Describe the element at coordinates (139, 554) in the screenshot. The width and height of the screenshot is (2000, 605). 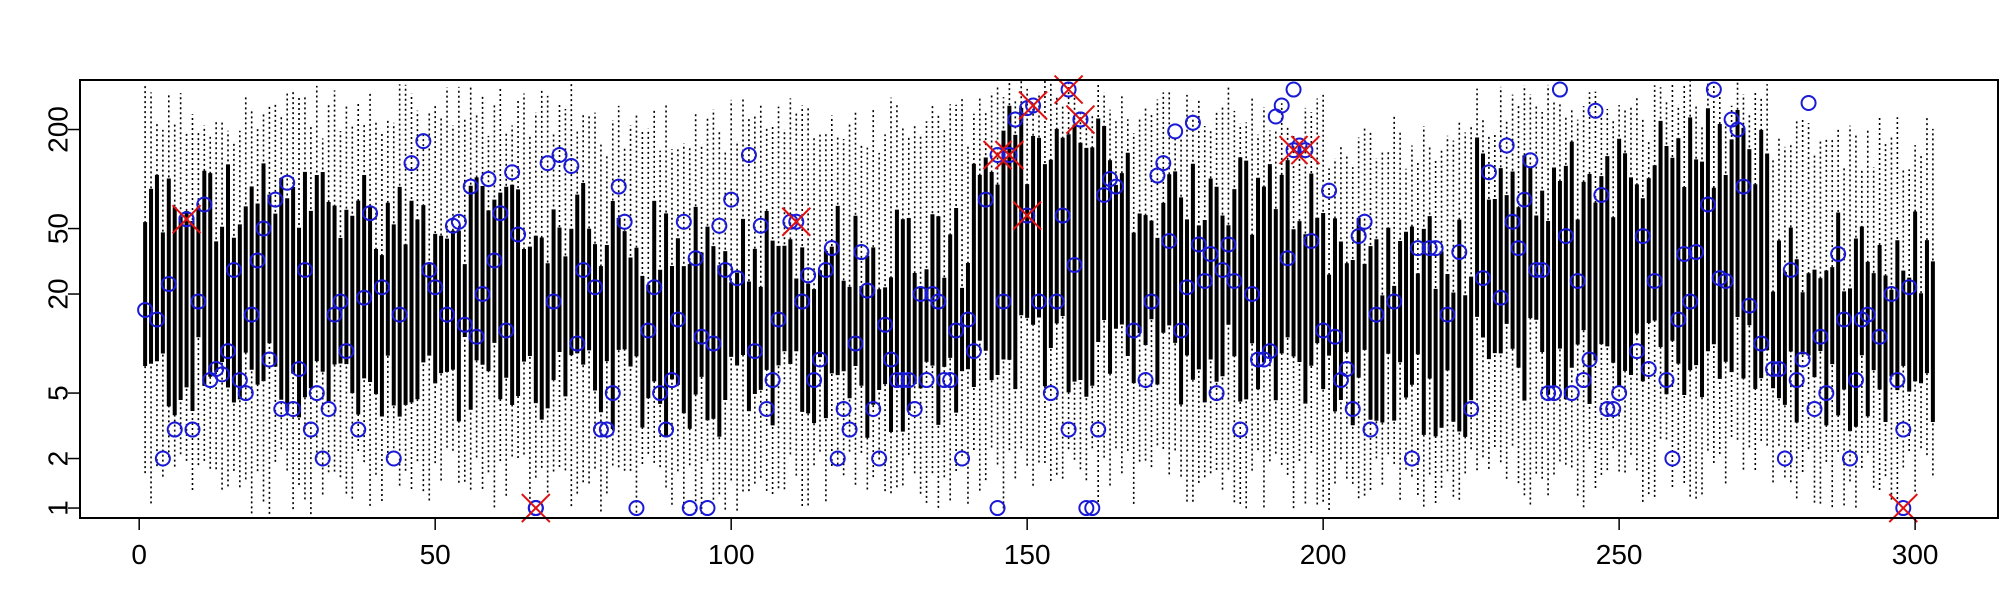
I see `x-tick-label: 0` at that location.